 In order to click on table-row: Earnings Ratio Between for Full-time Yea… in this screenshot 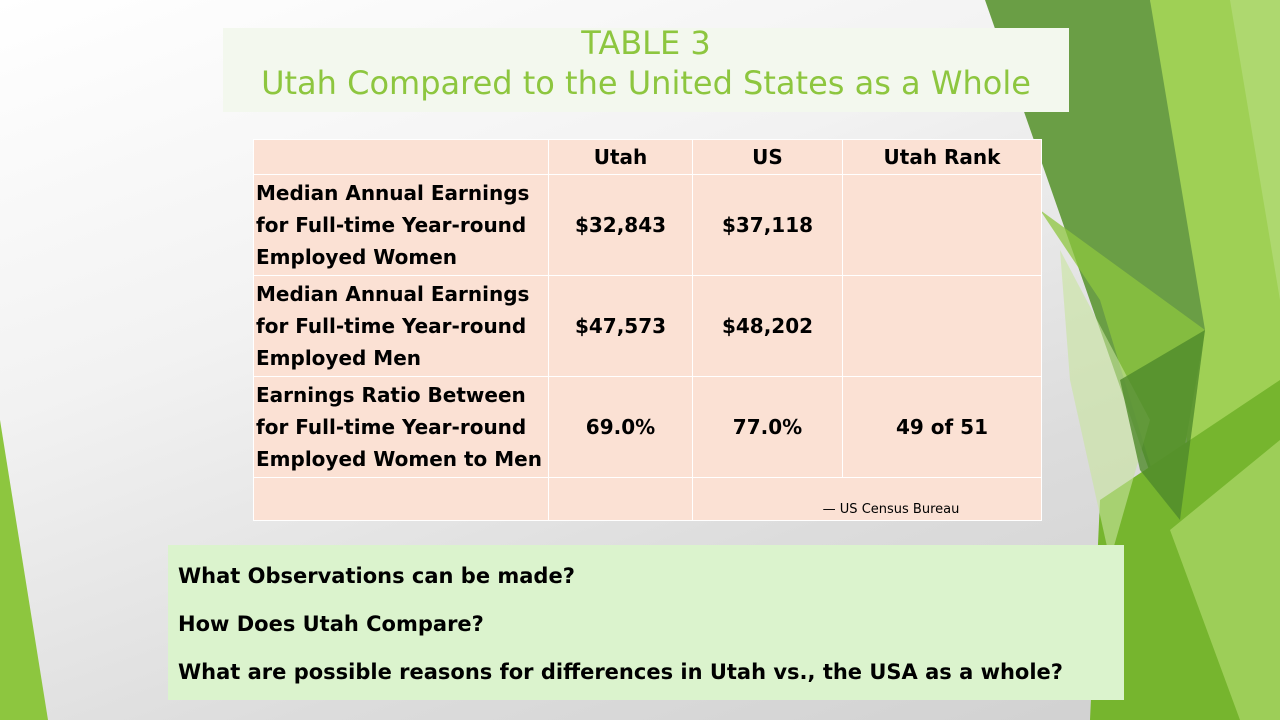, I will do `click(647, 427)`.